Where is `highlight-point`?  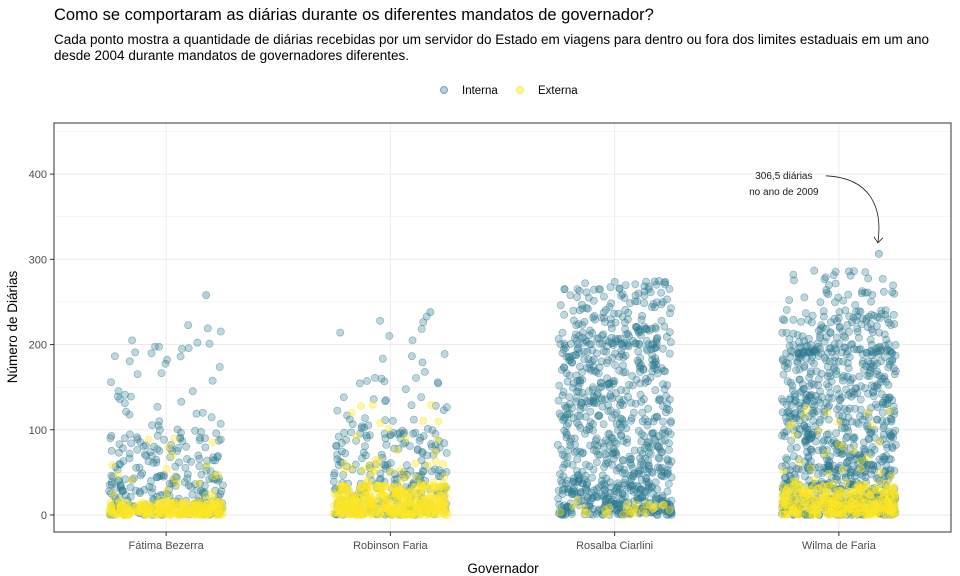 highlight-point is located at coordinates (430, 312).